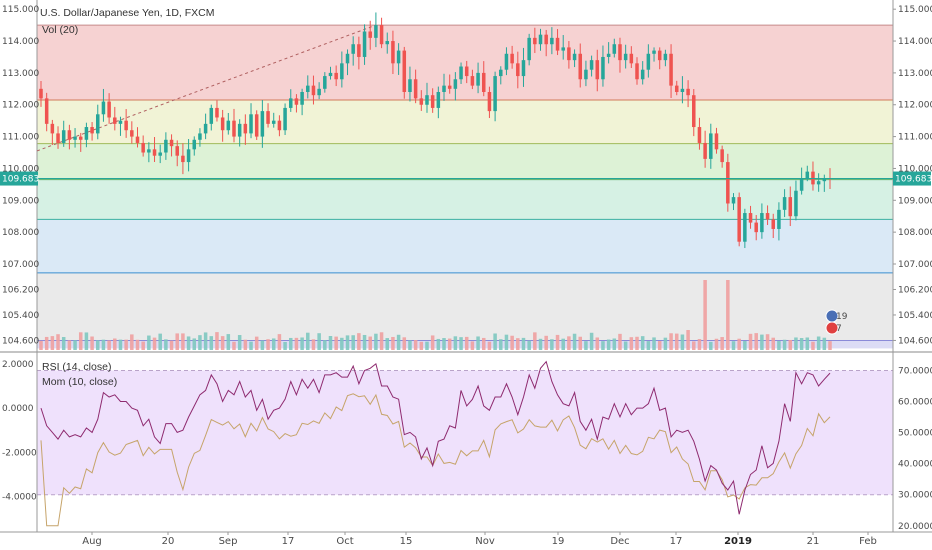 This screenshot has height=550, width=932. What do you see at coordinates (20, 290) in the screenshot?
I see `price-tick-left-9: 106.200` at bounding box center [20, 290].